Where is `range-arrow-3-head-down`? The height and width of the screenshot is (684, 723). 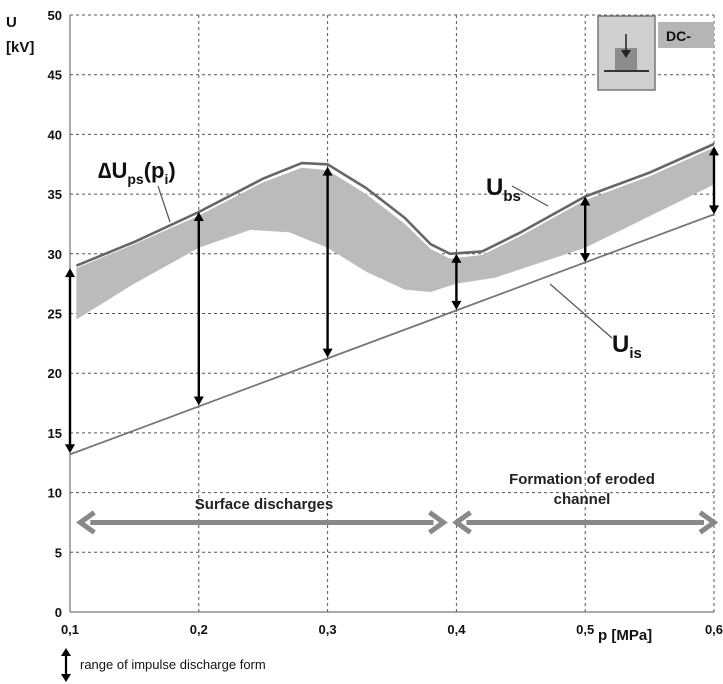 range-arrow-3-head-down is located at coordinates (327, 353).